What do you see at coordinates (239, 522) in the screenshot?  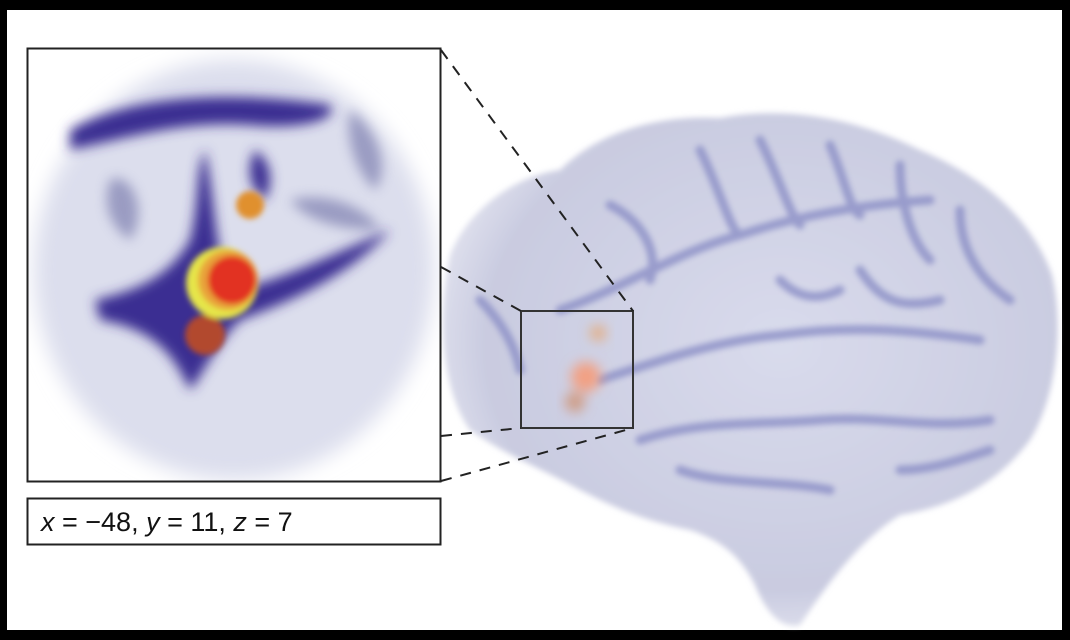 I see `coord-var: z` at bounding box center [239, 522].